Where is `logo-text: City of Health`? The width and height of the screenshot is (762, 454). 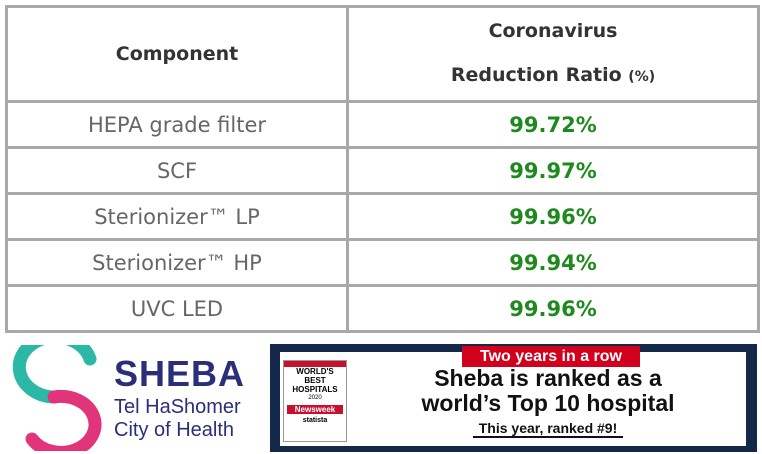 logo-text: City of Health is located at coordinates (174, 430).